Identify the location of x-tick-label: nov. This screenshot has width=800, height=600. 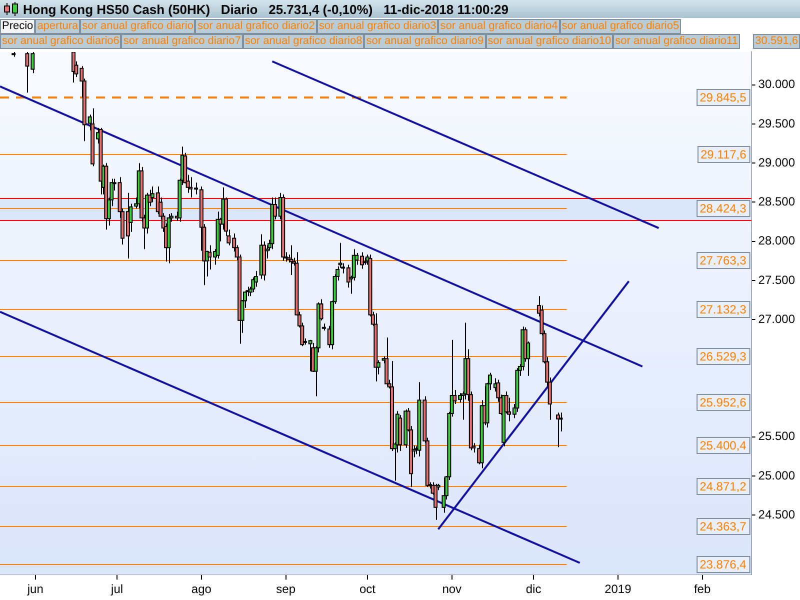
(452, 589).